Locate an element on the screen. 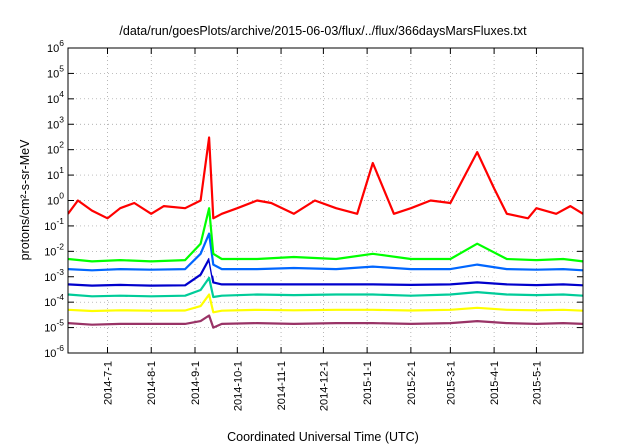 The image size is (640, 448). y-tick-label: 10⁻² is located at coordinates (54, 249).